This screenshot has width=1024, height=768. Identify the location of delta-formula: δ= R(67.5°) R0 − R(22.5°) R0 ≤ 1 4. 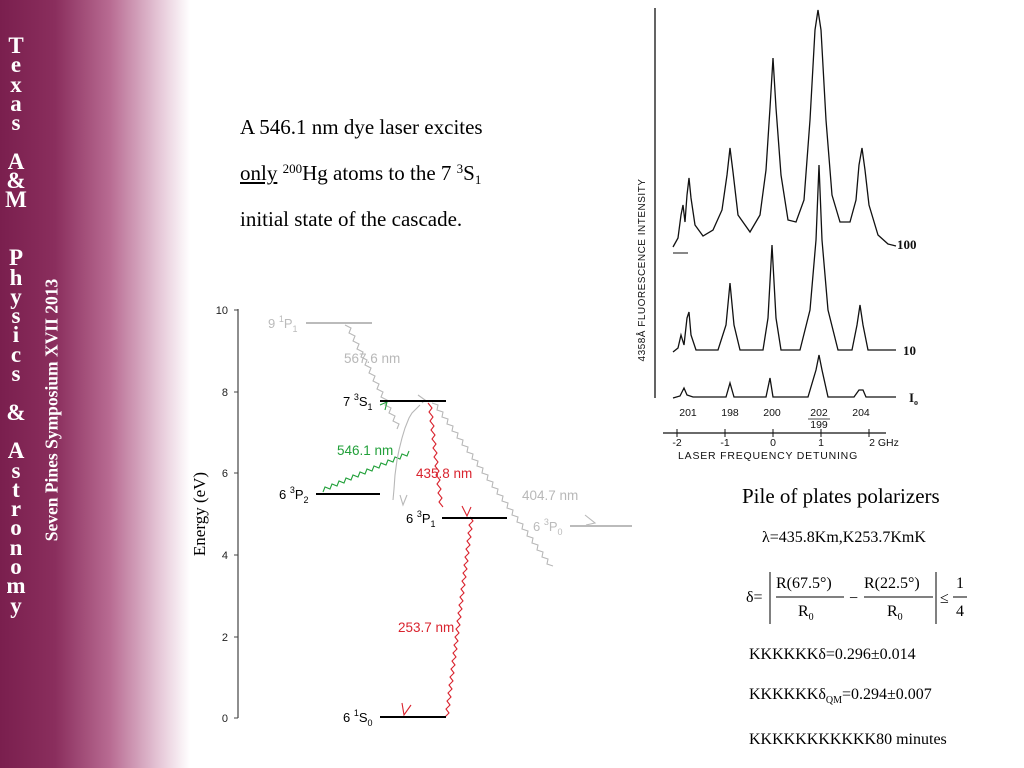
(856, 598).